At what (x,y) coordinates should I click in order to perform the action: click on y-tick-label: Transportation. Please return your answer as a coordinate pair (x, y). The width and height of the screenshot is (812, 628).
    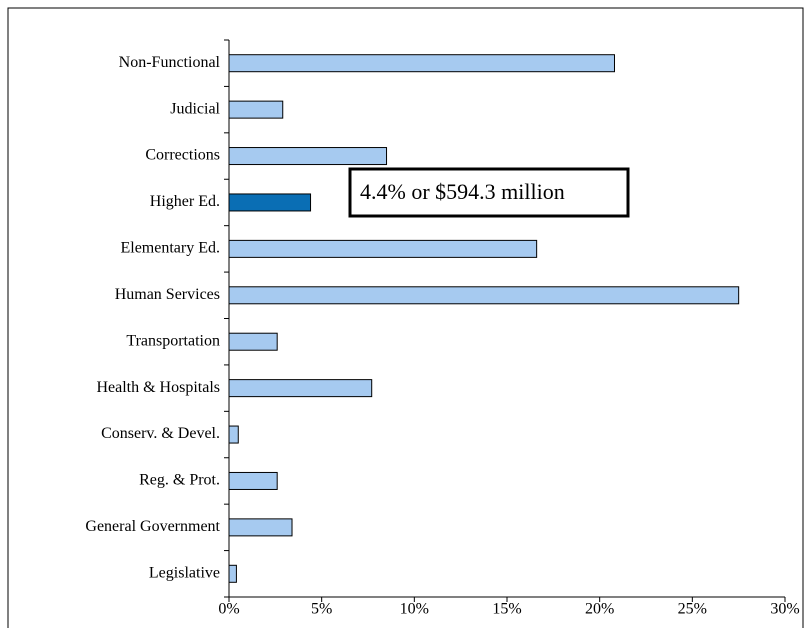
    Looking at the image, I should click on (173, 340).